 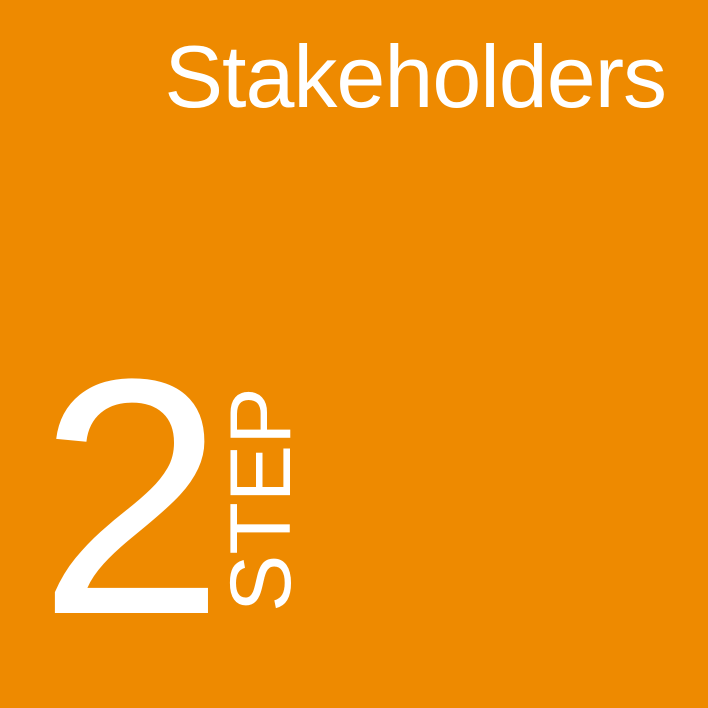 I want to click on tile-title: Stakeholders, so click(x=415, y=76).